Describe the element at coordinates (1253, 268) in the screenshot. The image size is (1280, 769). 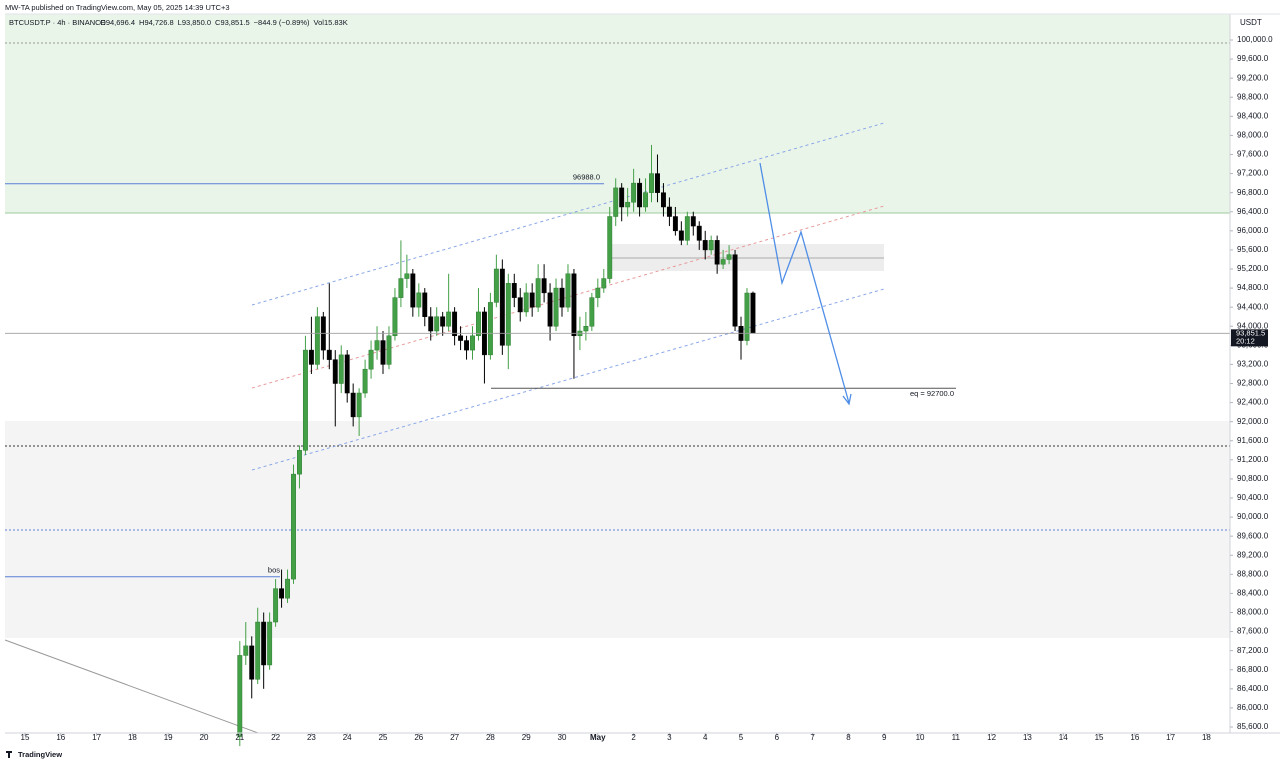
I see `y-tick-label: 95,200.0` at that location.